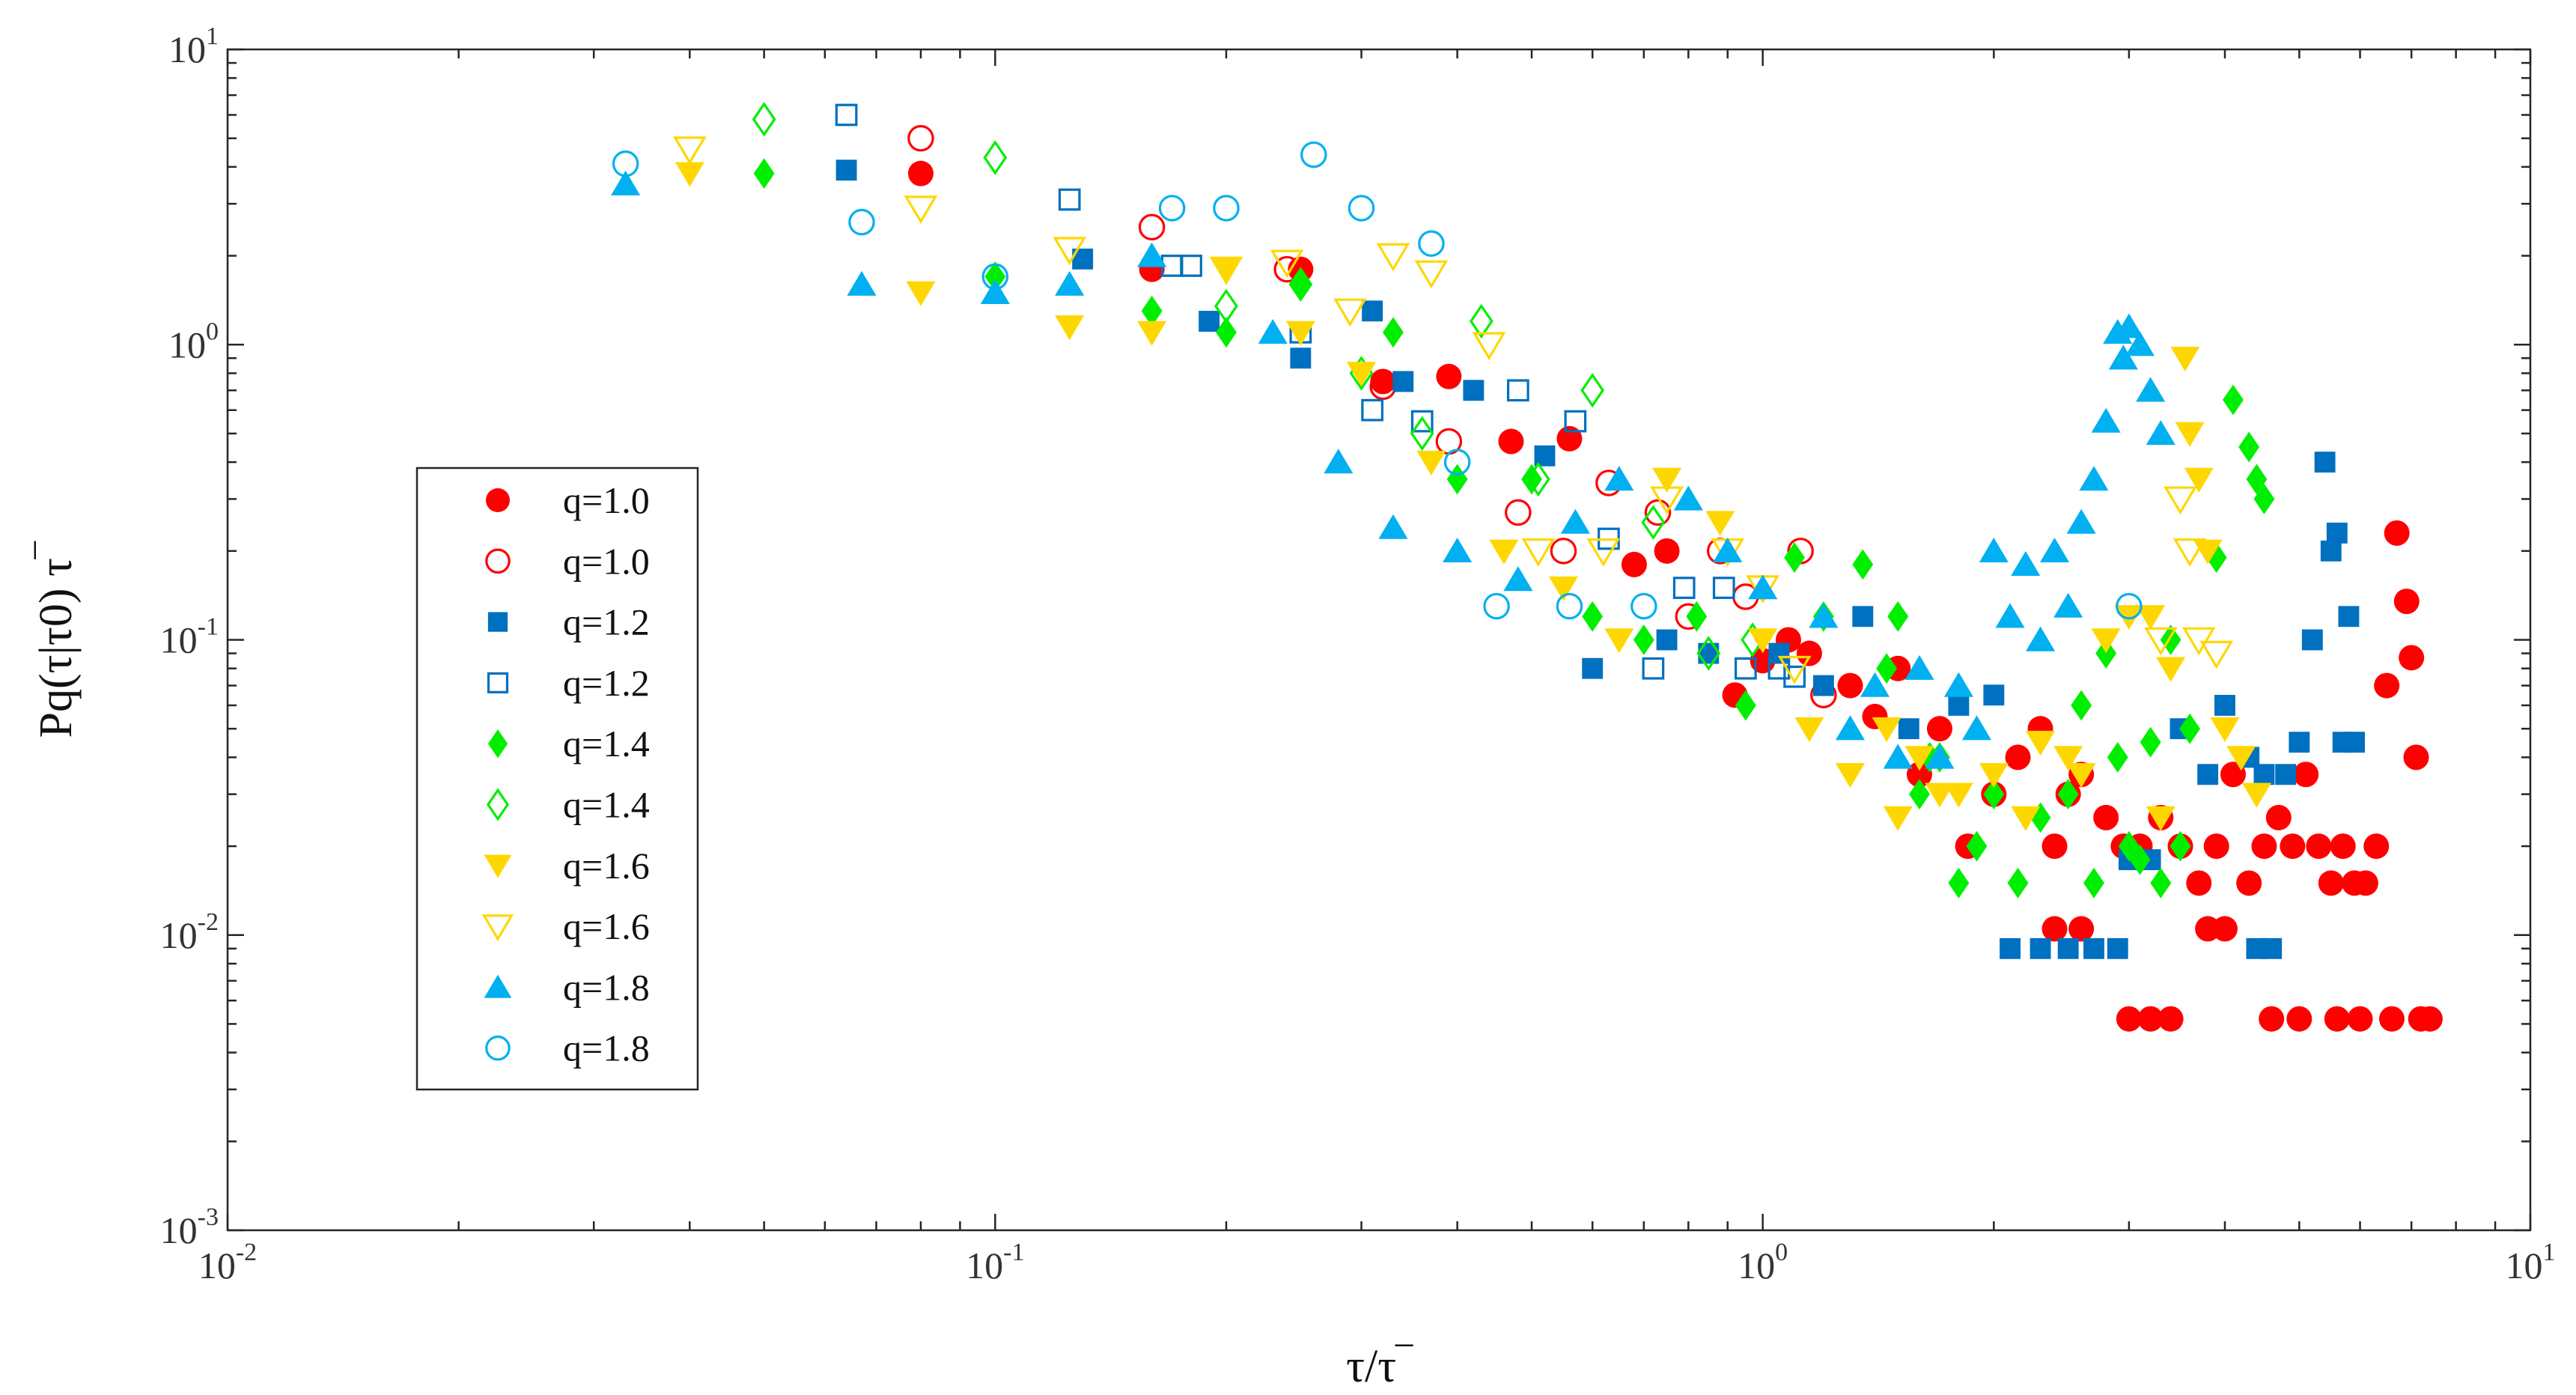 The width and height of the screenshot is (2576, 1395). I want to click on tick-label: 10⁻¹, so click(995, 1262).